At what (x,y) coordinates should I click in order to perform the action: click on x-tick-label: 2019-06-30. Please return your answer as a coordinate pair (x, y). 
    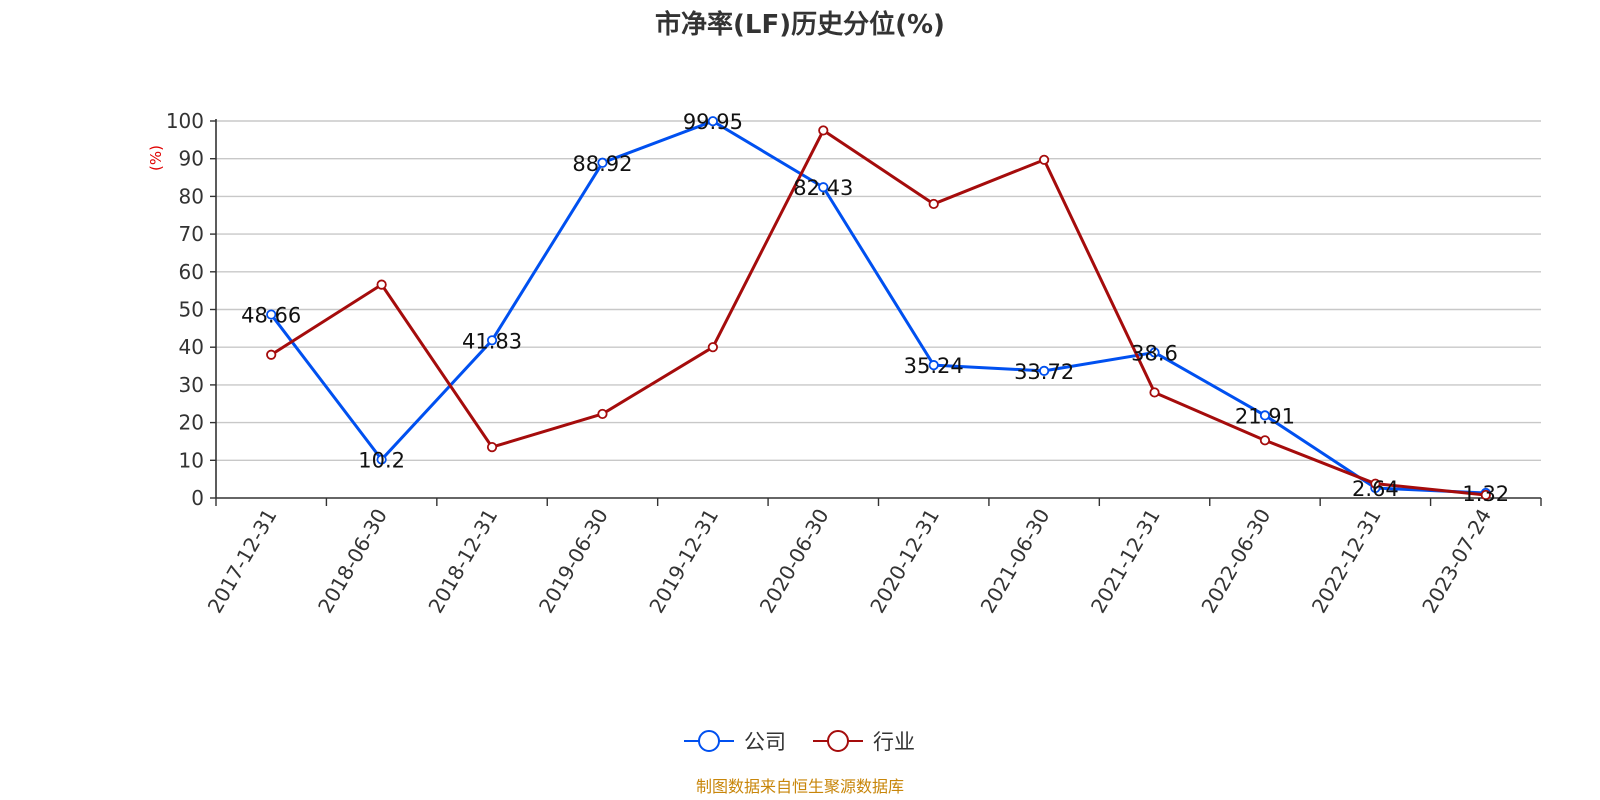
    Looking at the image, I should click on (573, 561).